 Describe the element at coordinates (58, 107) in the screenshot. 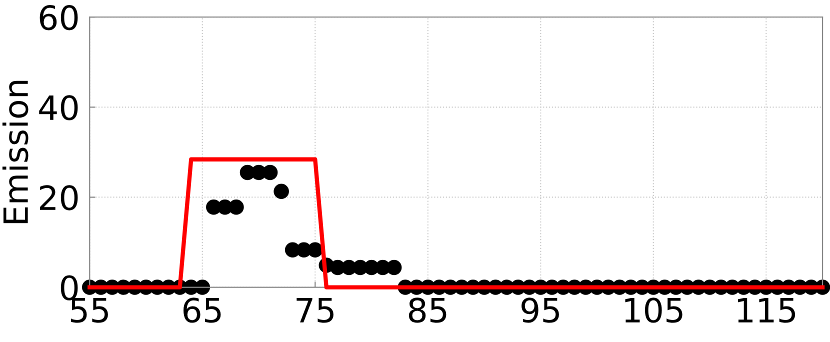

I see `y-tick-label: 40` at that location.